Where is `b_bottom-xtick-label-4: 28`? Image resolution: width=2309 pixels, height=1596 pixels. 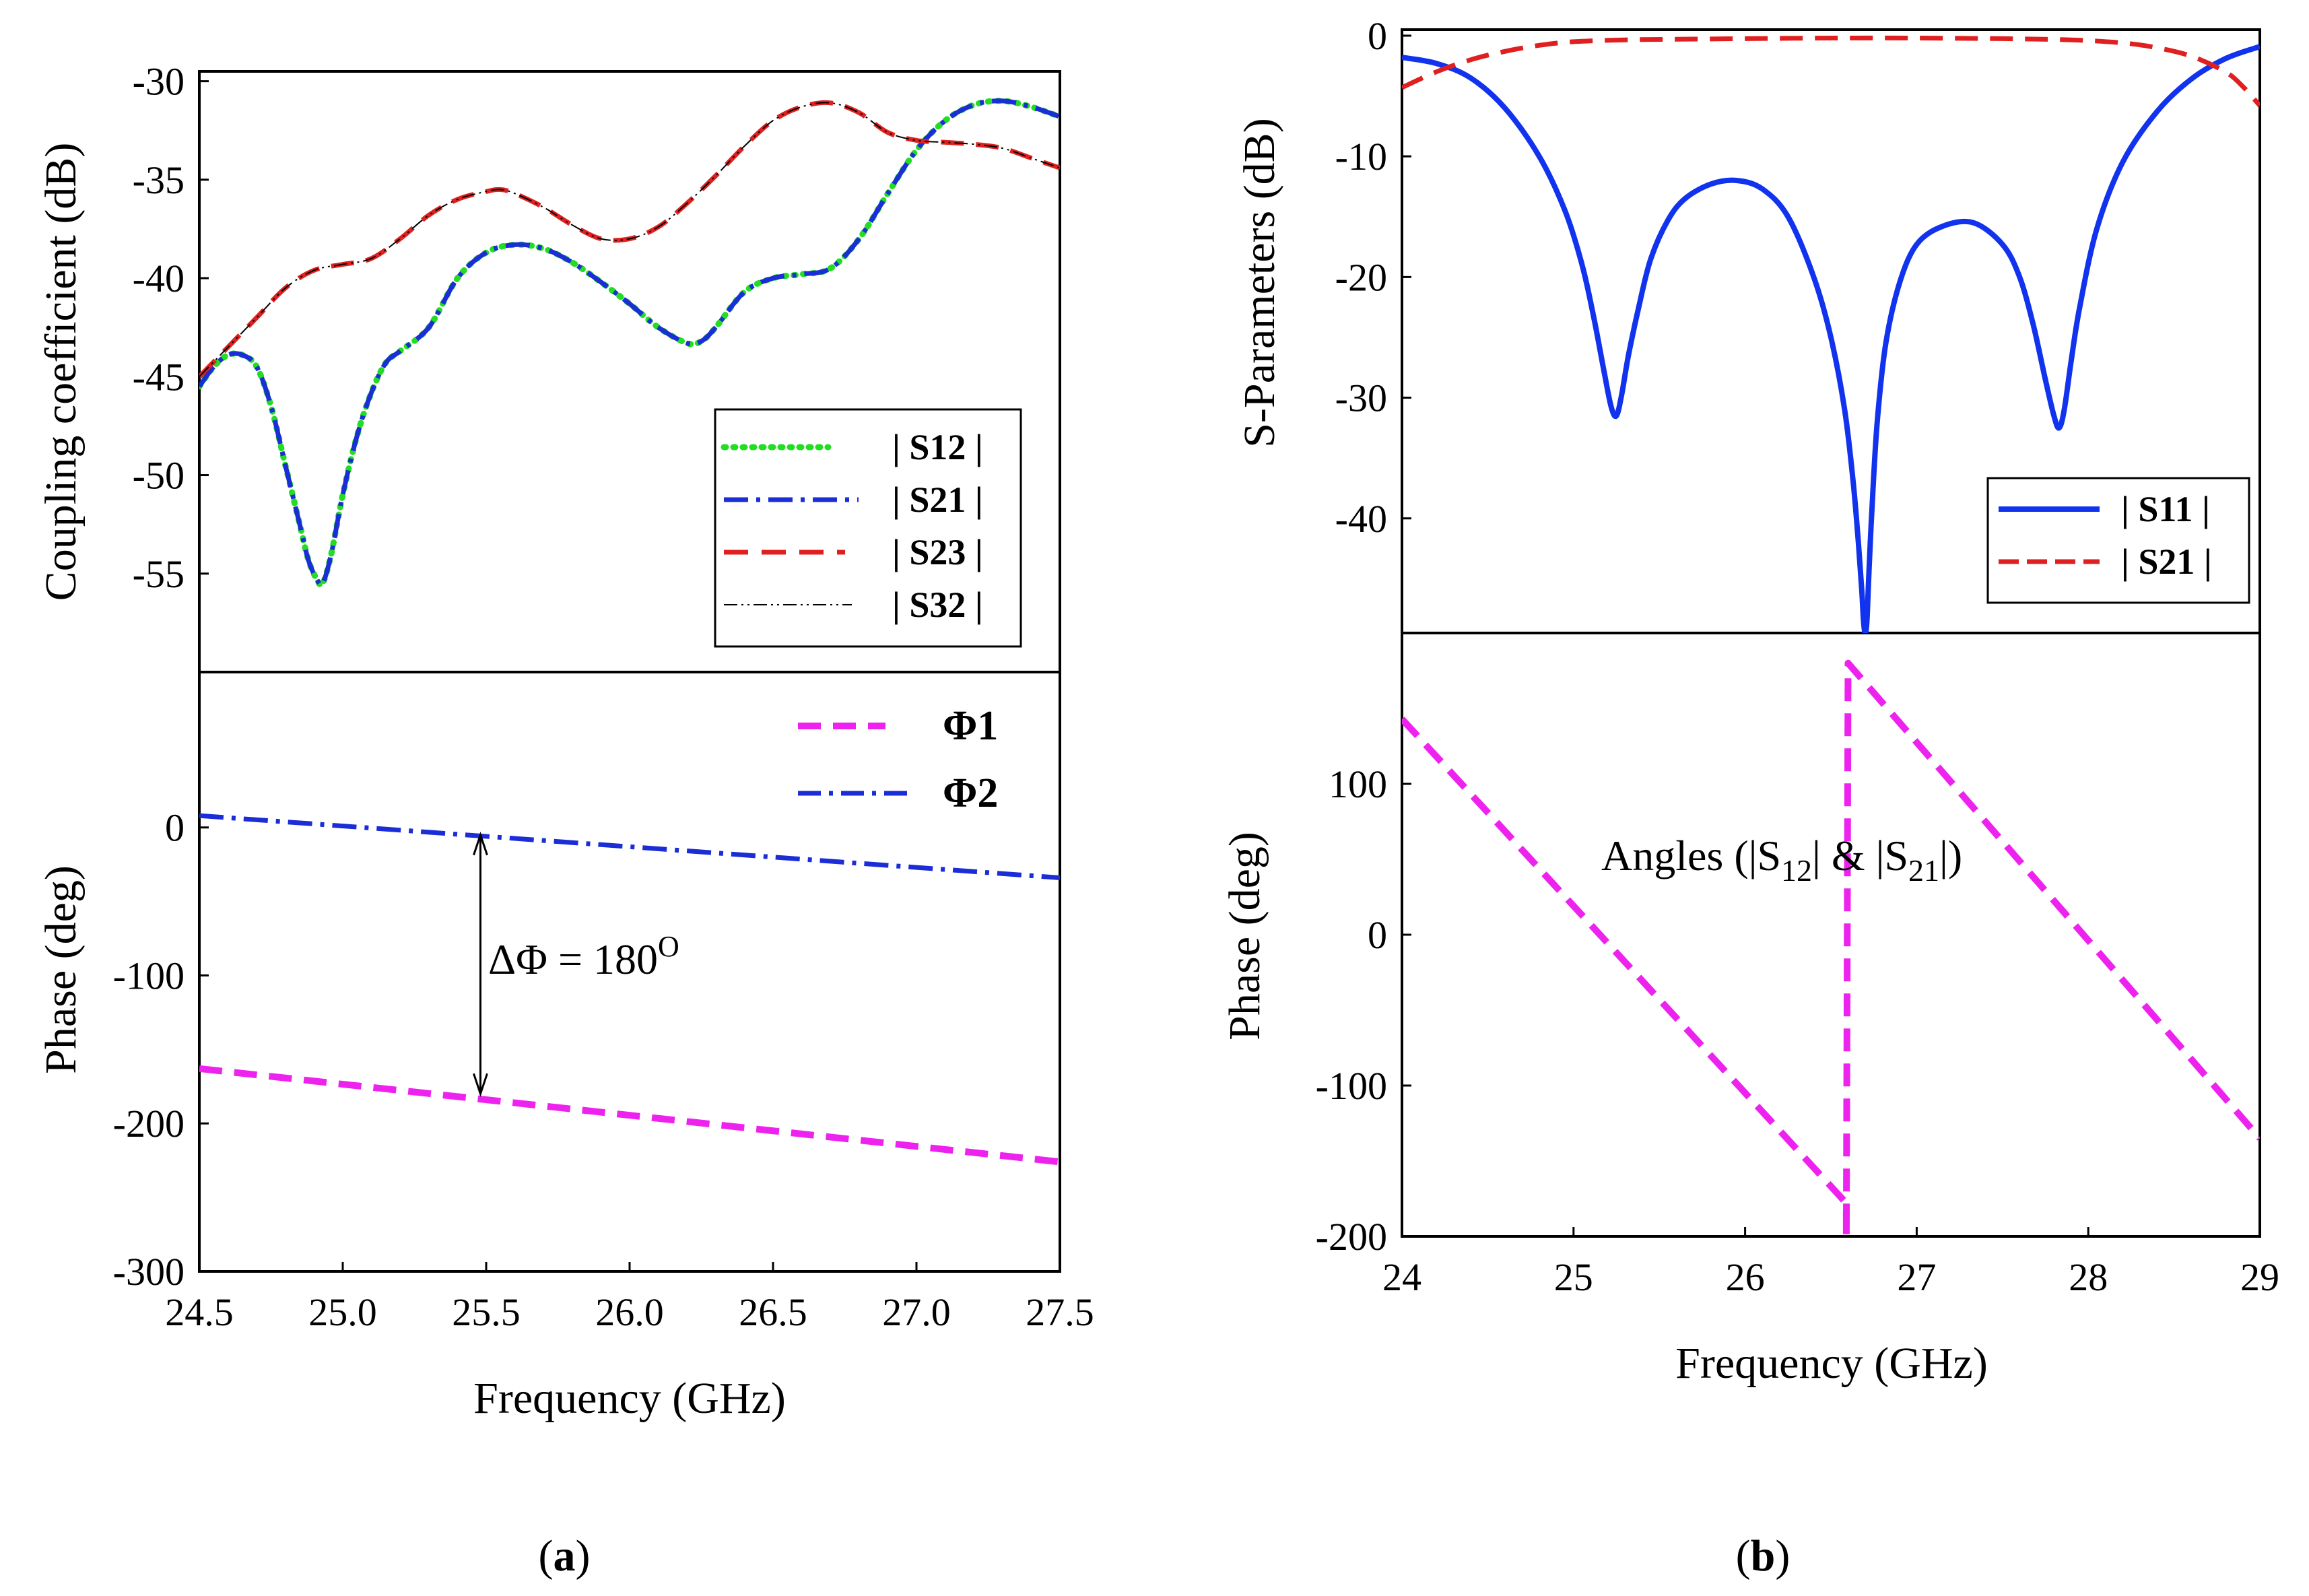 b_bottom-xtick-label-4: 28 is located at coordinates (2088, 1277).